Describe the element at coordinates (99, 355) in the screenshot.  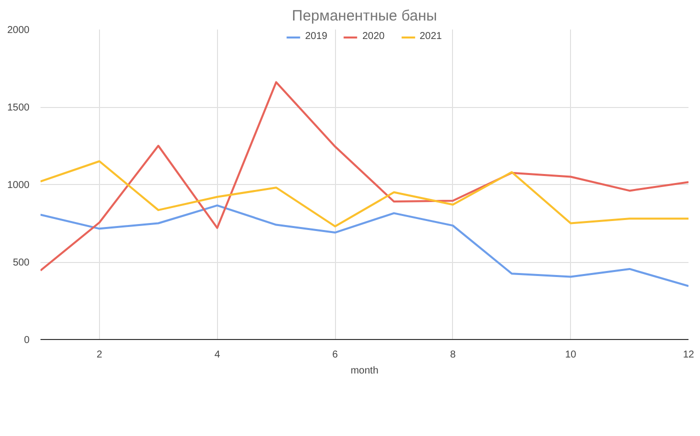
I see `x-tick-label: 2` at that location.